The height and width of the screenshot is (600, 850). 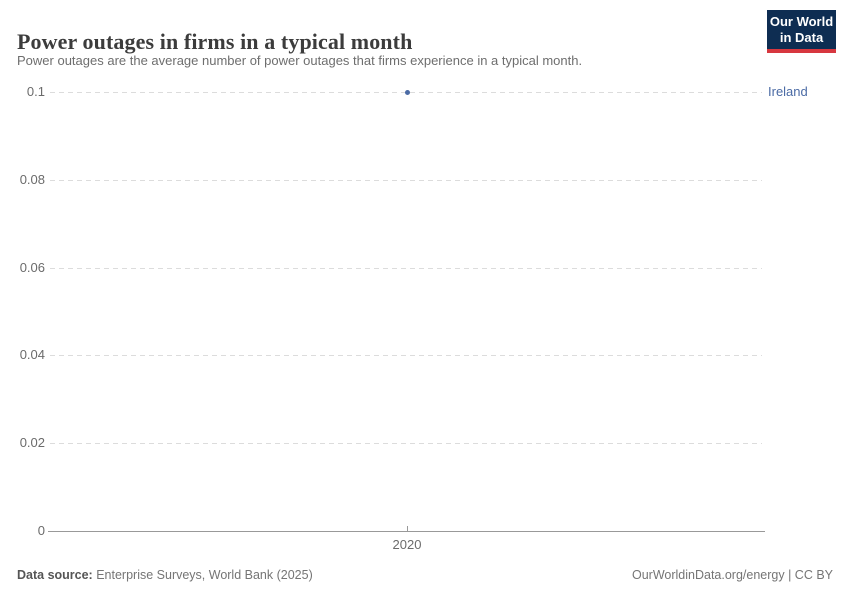 I want to click on y-axis-tick-label: 0.04, so click(x=32, y=354).